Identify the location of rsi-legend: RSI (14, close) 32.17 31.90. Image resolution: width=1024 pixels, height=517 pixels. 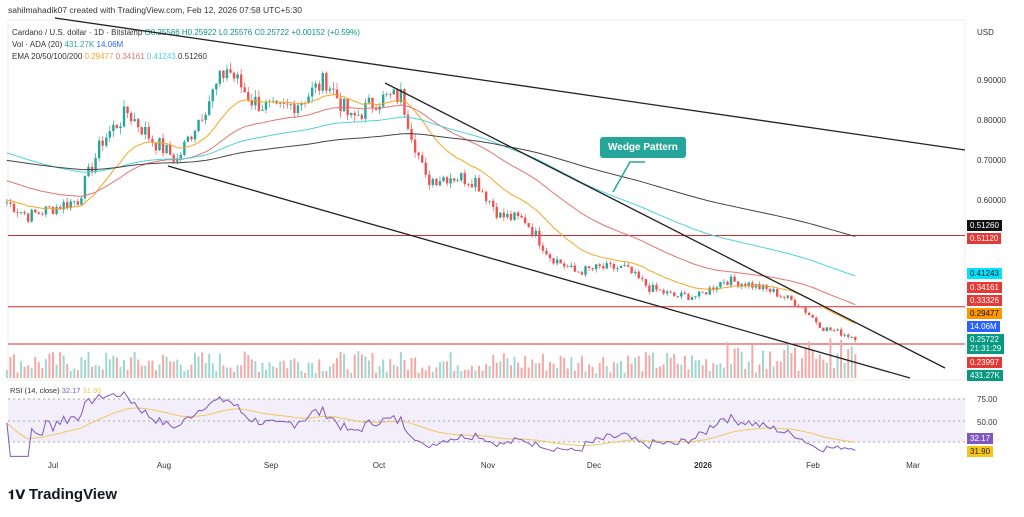
(55, 390).